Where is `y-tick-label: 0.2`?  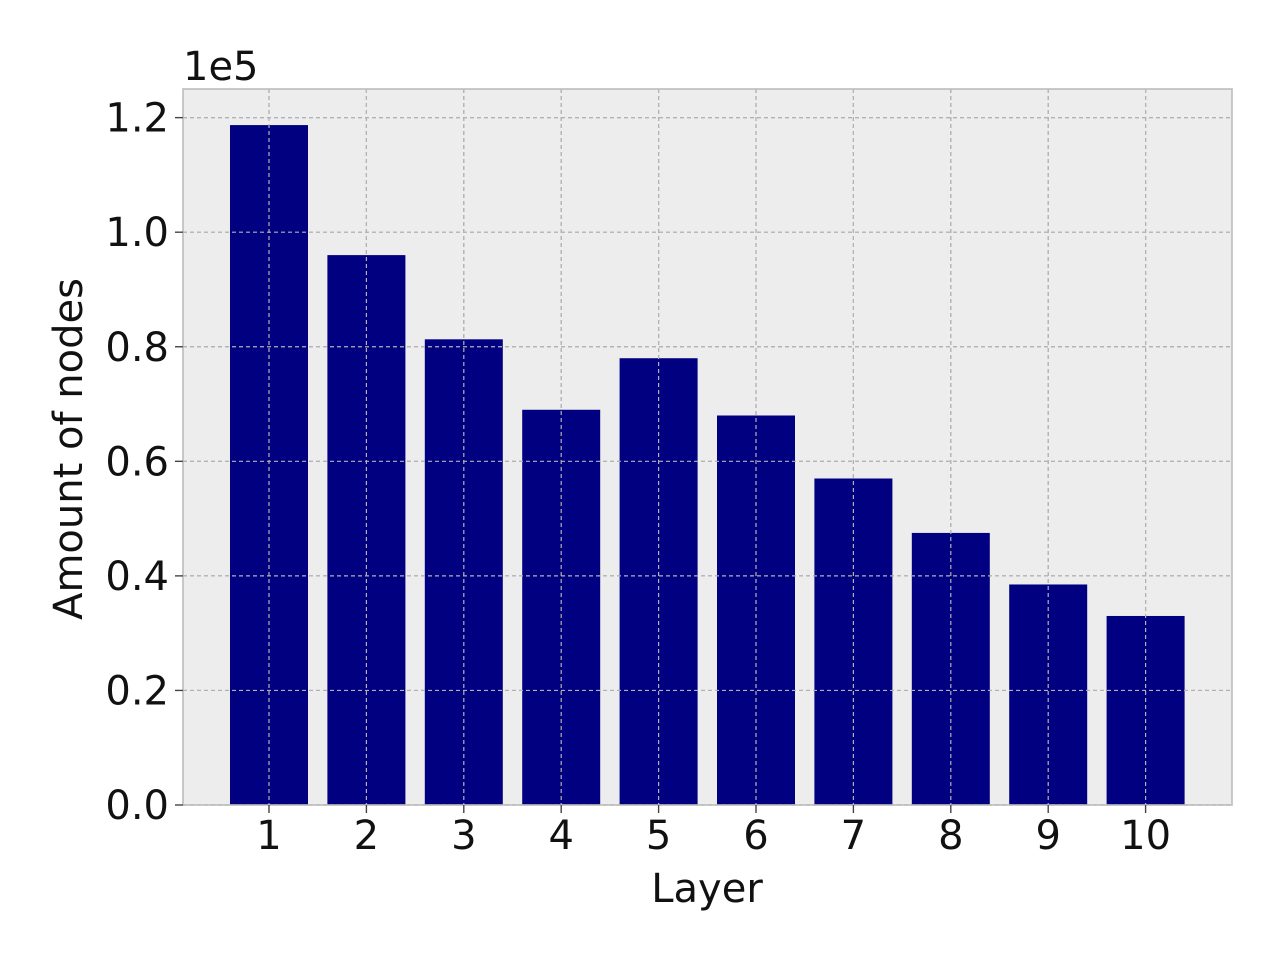 y-tick-label: 0.2 is located at coordinates (137, 691).